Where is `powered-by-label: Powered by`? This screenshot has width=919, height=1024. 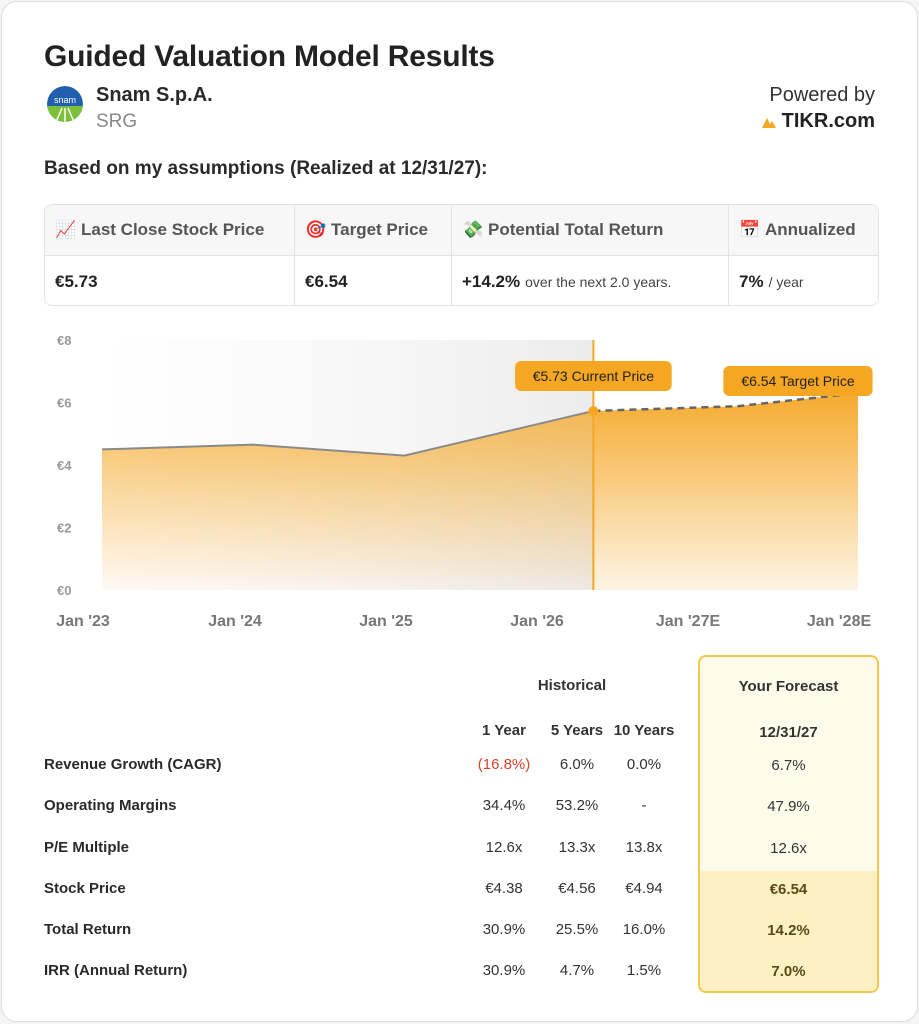
powered-by-label: Powered by is located at coordinates (822, 95).